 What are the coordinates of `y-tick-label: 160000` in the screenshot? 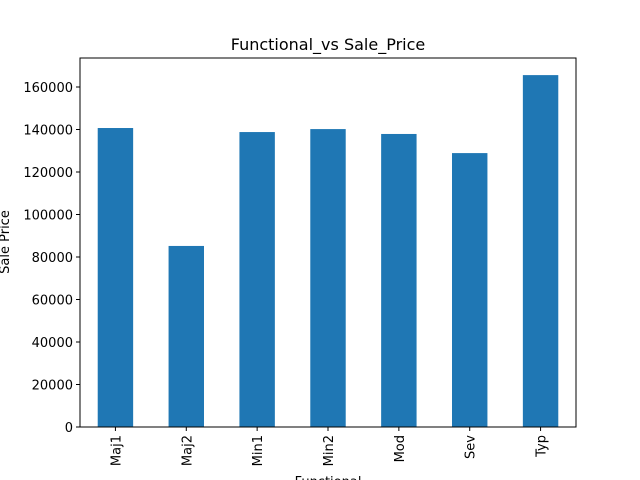 It's located at (48, 88).